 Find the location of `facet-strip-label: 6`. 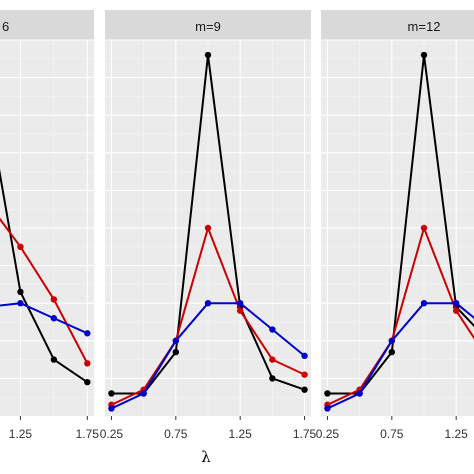

facet-strip-label: 6 is located at coordinates (5, 26).